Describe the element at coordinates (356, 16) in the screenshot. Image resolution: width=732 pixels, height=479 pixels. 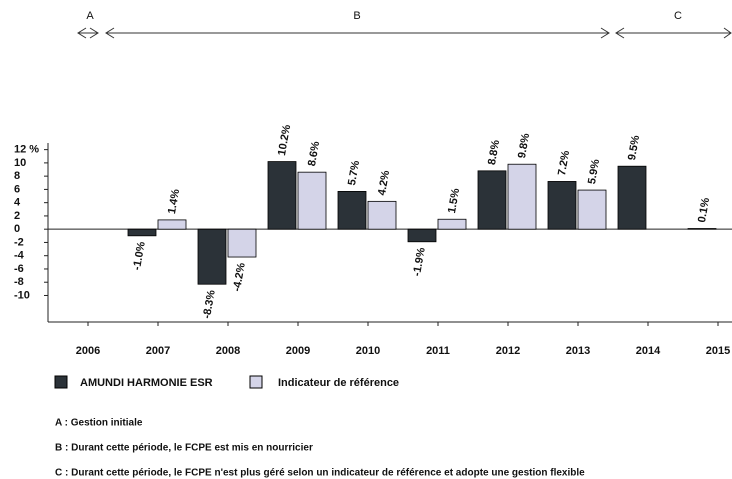
I see `period-label: B` at that location.